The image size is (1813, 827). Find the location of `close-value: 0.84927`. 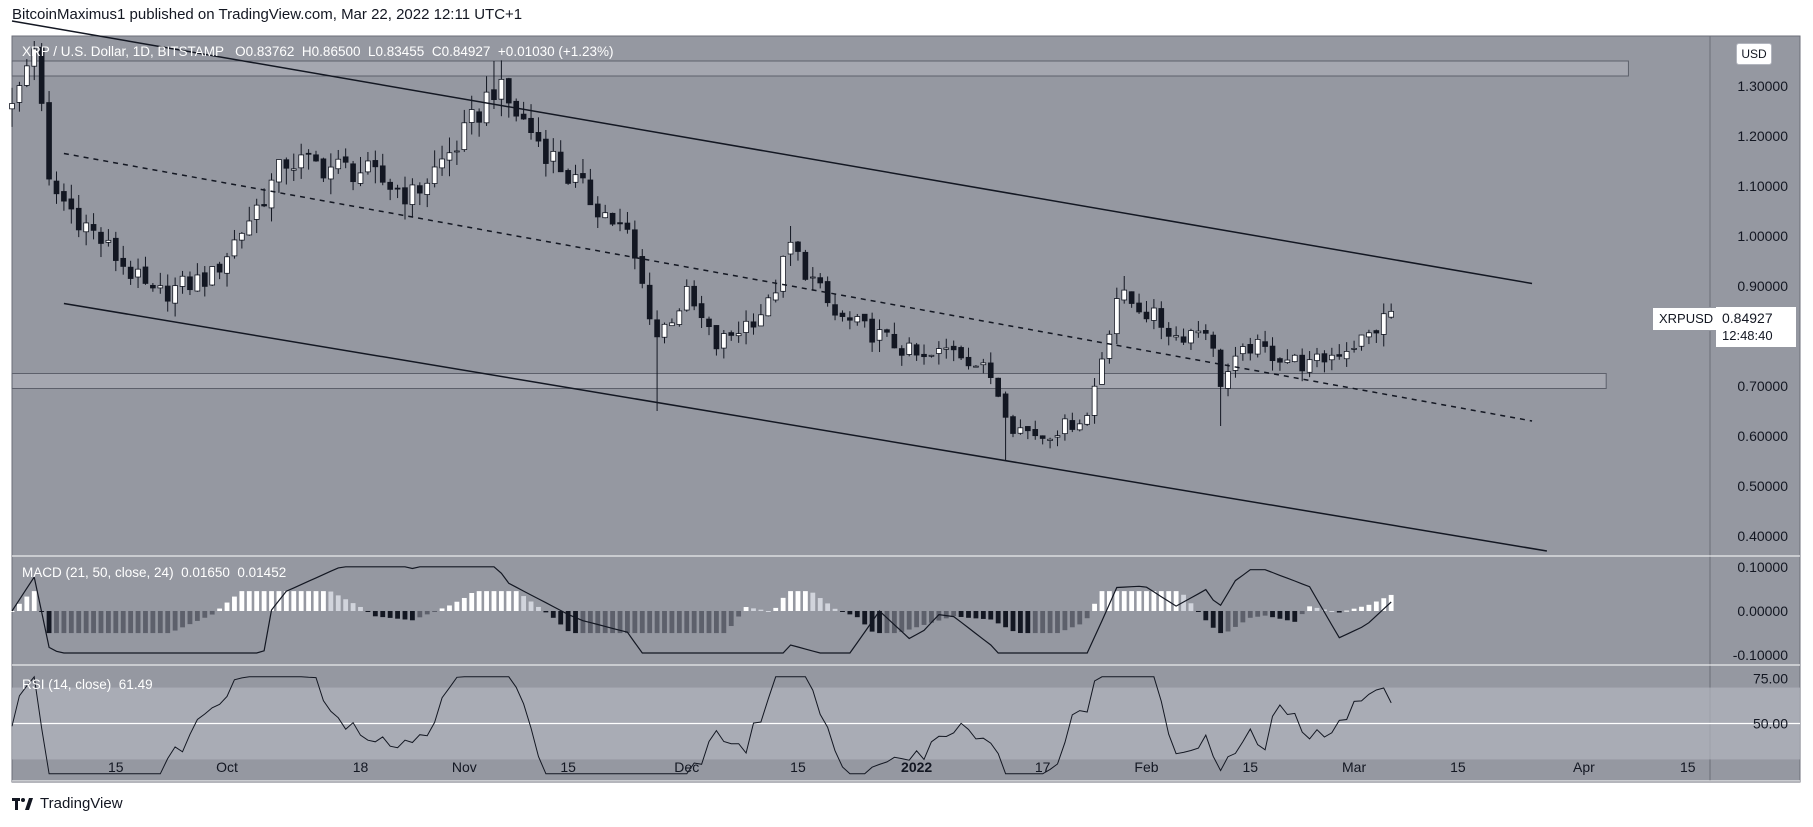

close-value: 0.84927 is located at coordinates (466, 51).